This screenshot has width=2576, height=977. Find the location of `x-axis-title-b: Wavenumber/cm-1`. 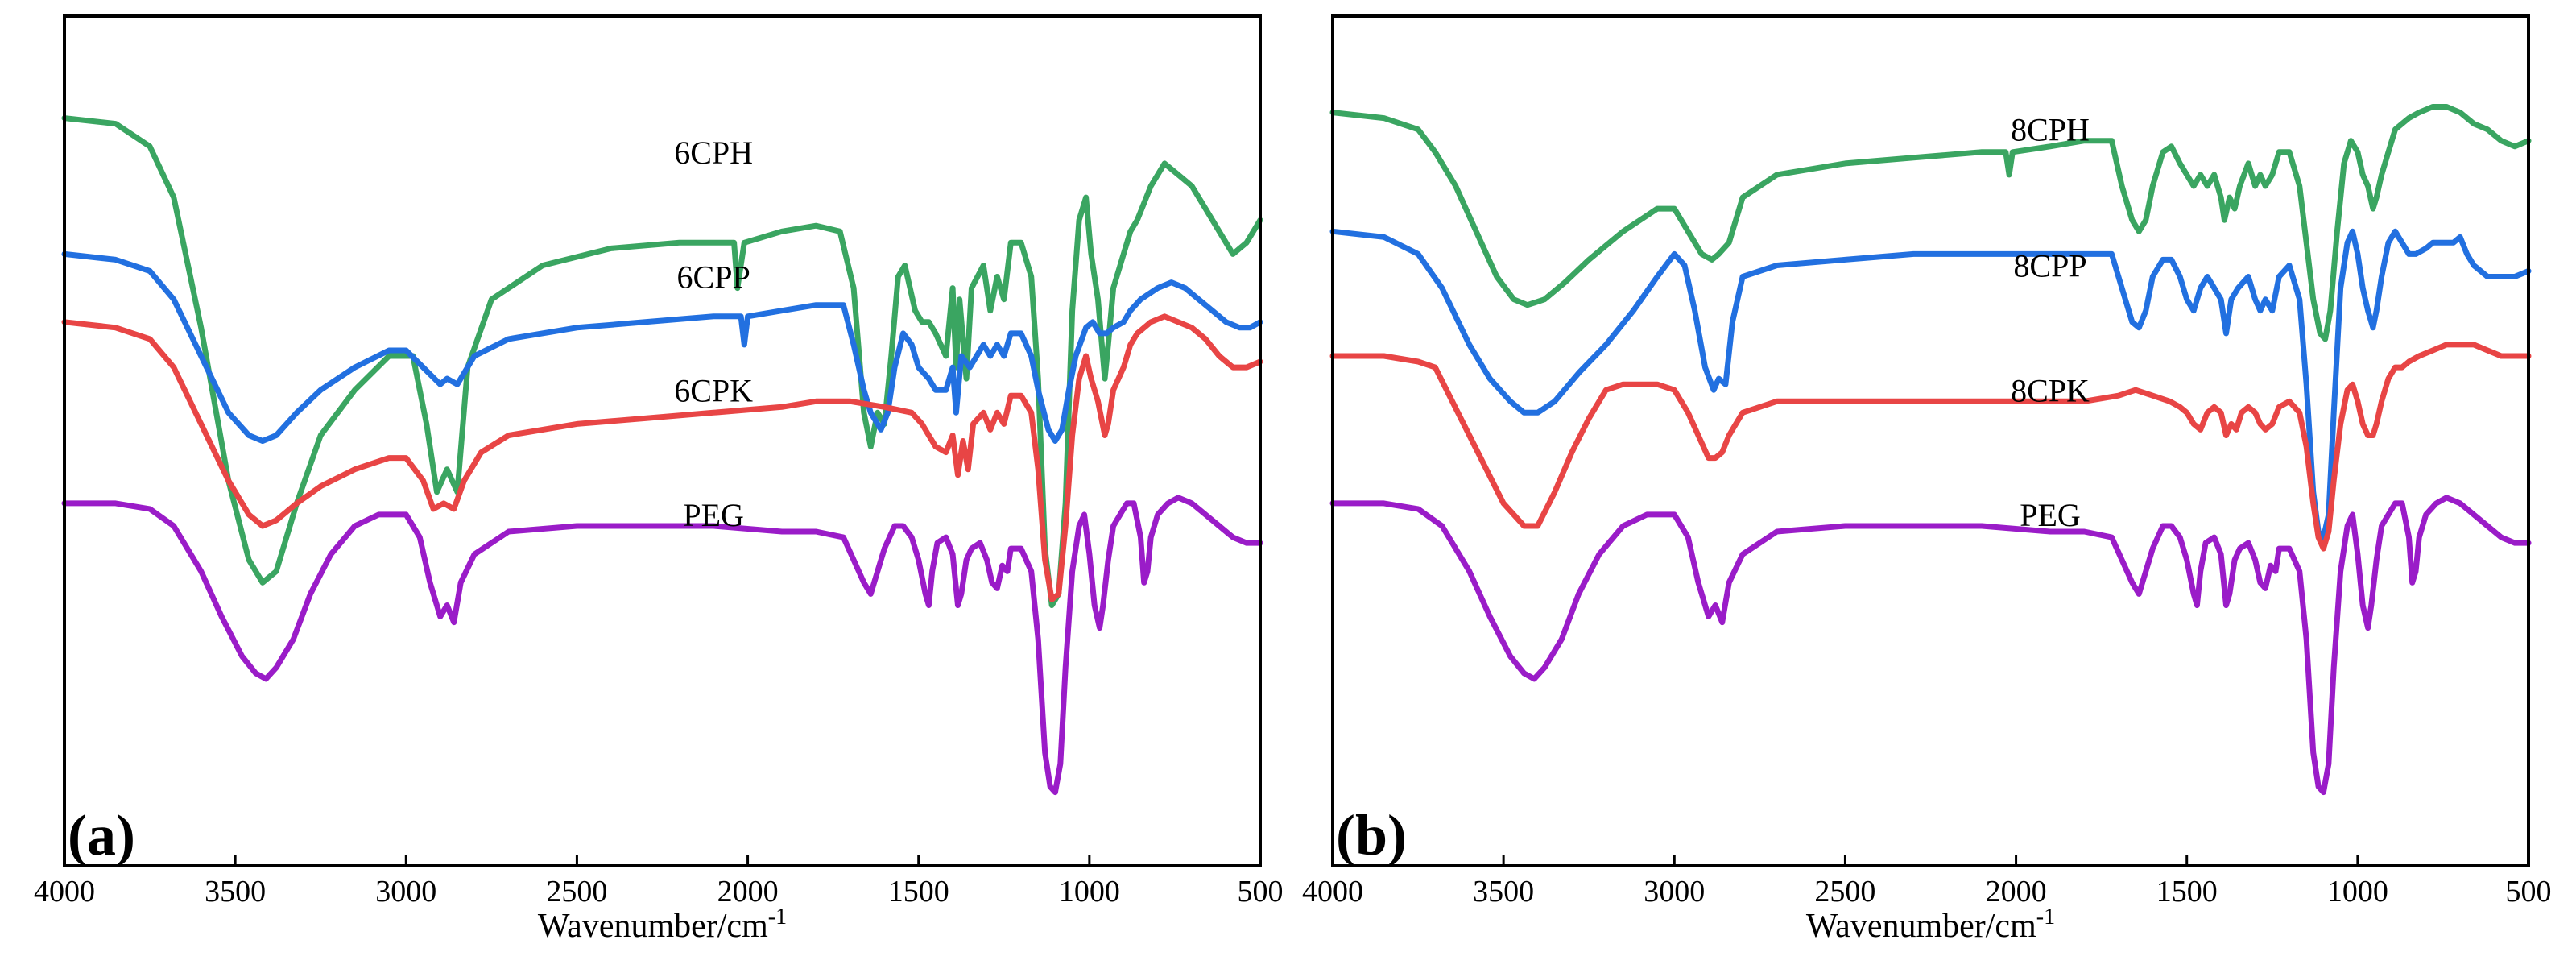

x-axis-title-b: Wavenumber/cm-1 is located at coordinates (1930, 925).